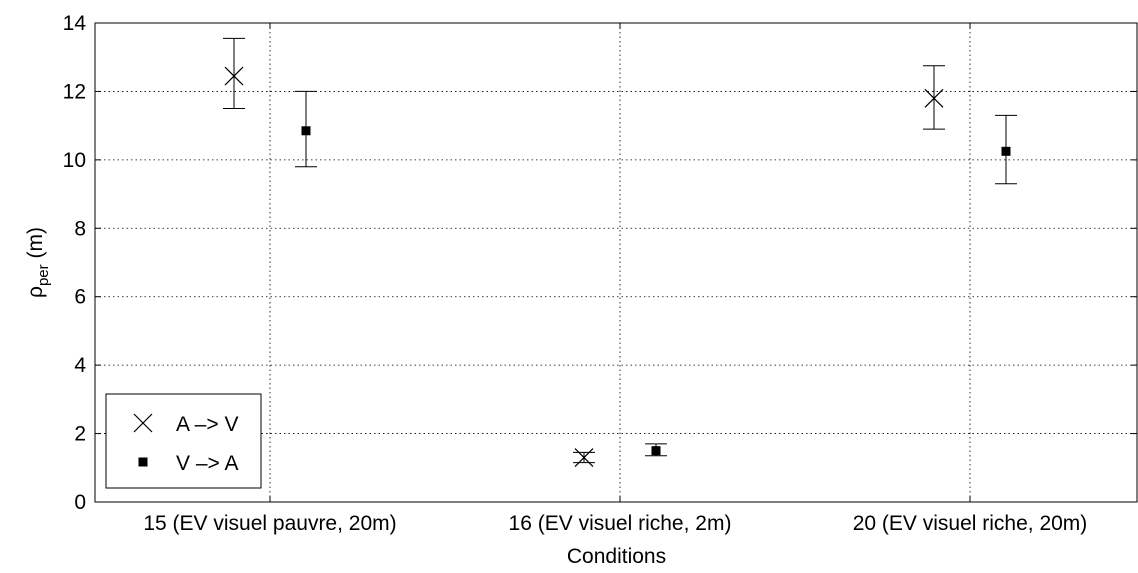  I want to click on legend-x-marker-icon, so click(143, 423).